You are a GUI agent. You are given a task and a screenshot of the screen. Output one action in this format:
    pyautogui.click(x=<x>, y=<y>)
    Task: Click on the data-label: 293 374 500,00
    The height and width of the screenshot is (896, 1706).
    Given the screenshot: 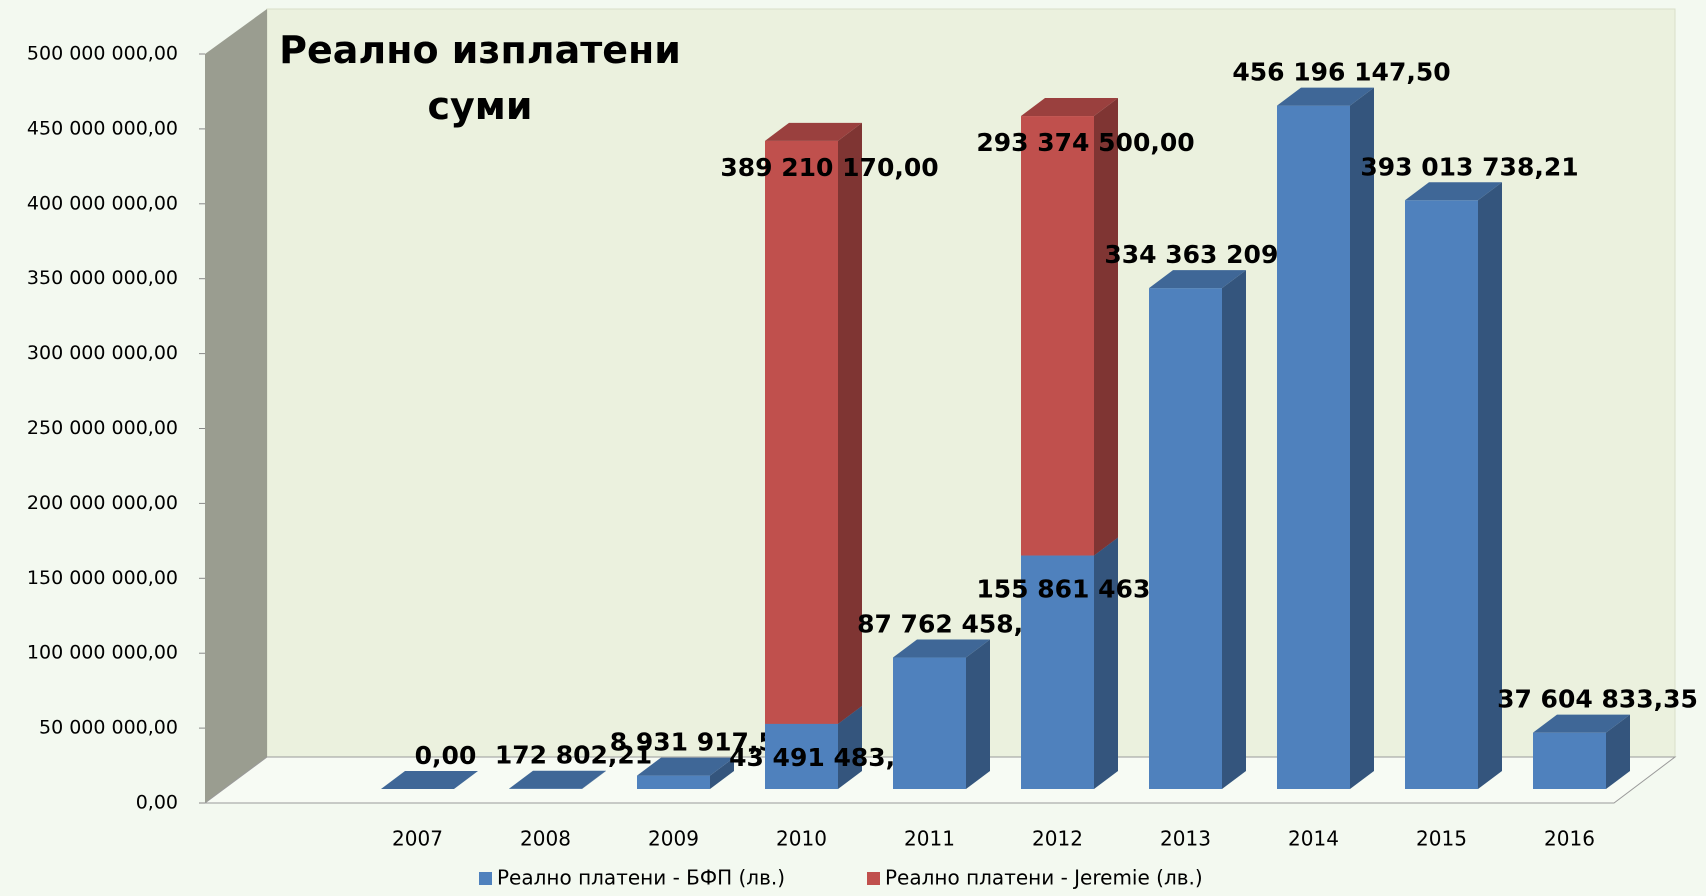 What is the action you would take?
    pyautogui.click(x=1085, y=142)
    